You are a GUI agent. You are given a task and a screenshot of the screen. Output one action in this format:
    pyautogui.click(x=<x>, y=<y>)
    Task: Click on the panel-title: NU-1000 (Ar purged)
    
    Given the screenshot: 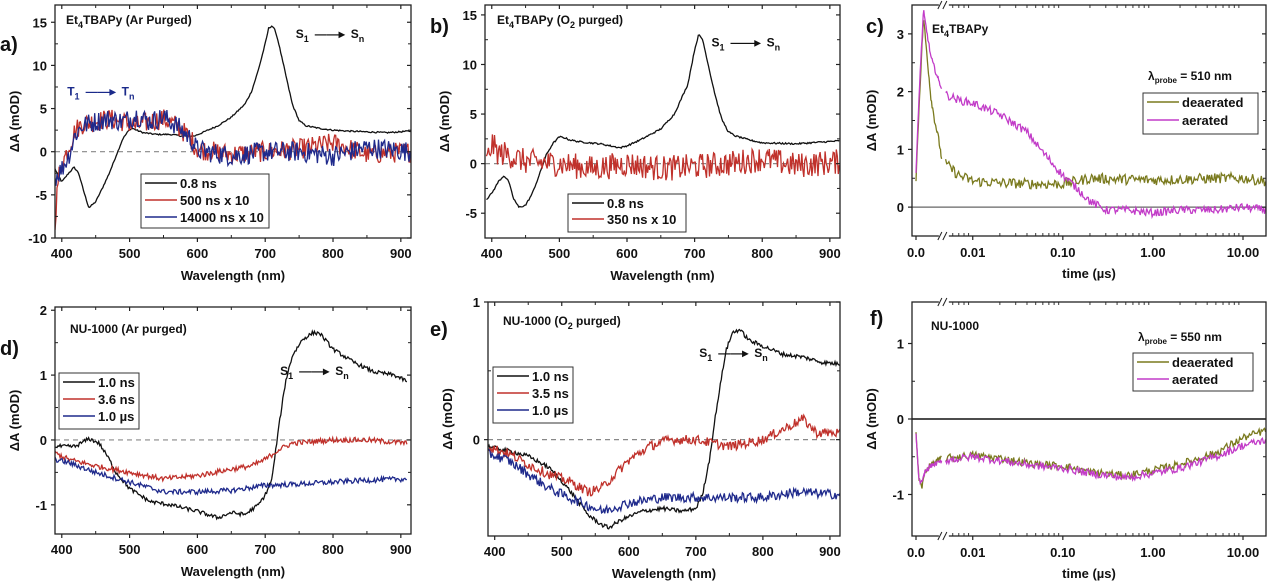 What is the action you would take?
    pyautogui.click(x=128, y=329)
    